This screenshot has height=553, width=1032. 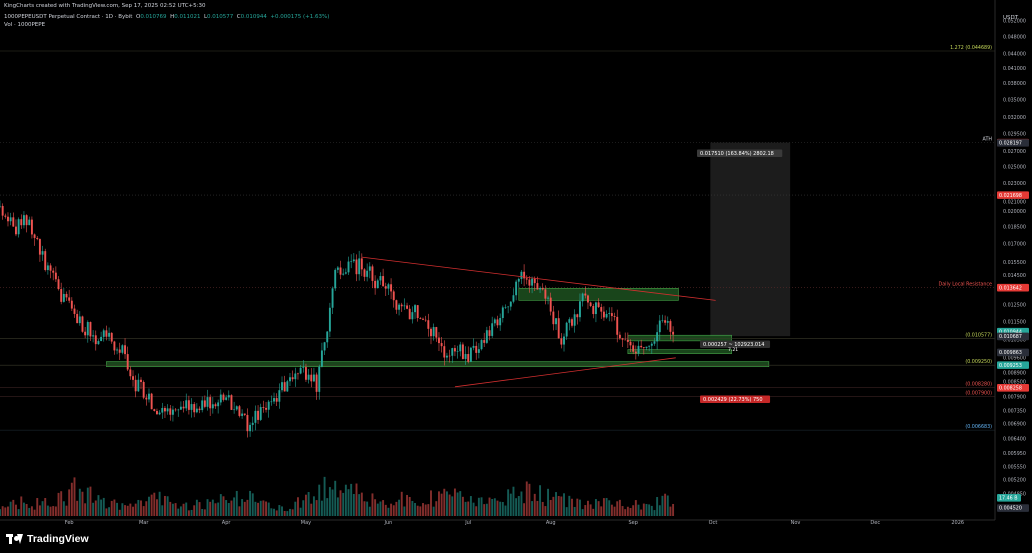 What do you see at coordinates (1014, 412) in the screenshot?
I see `price-tick-label: 0.007350` at bounding box center [1014, 412].